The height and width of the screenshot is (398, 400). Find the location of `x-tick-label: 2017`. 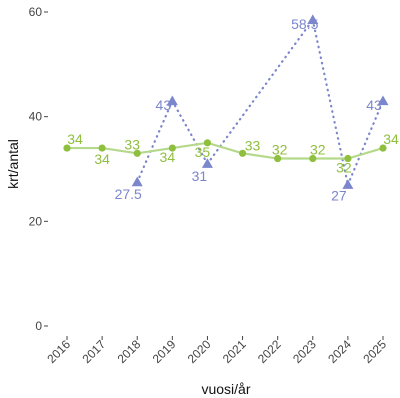

x-tick-label: 2017 is located at coordinates (93, 351).